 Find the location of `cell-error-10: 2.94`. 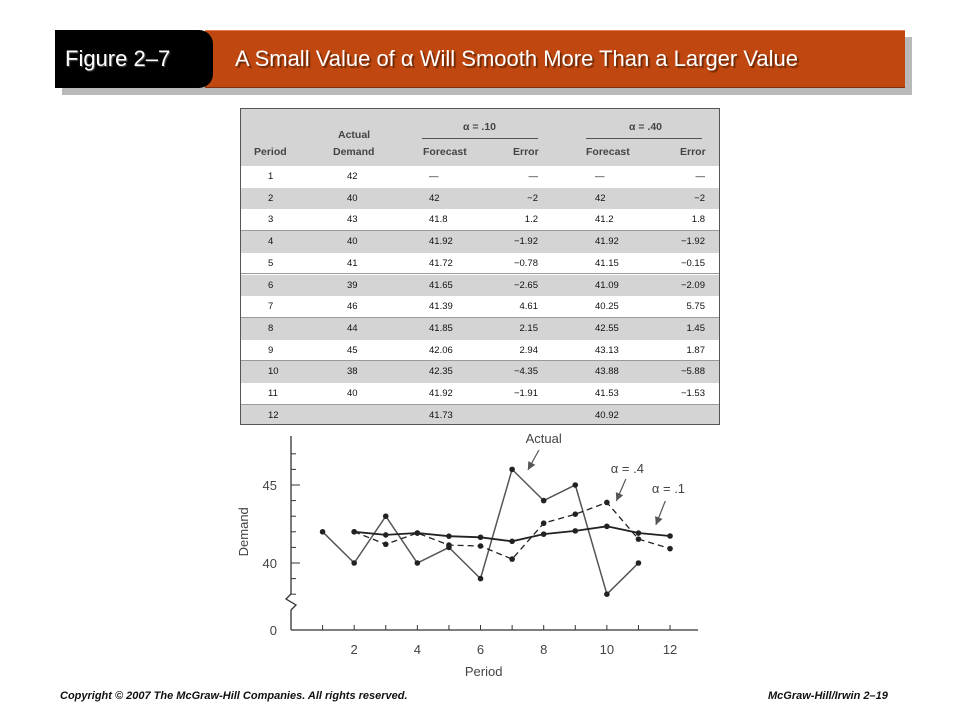

cell-error-10: 2.94 is located at coordinates (529, 350).